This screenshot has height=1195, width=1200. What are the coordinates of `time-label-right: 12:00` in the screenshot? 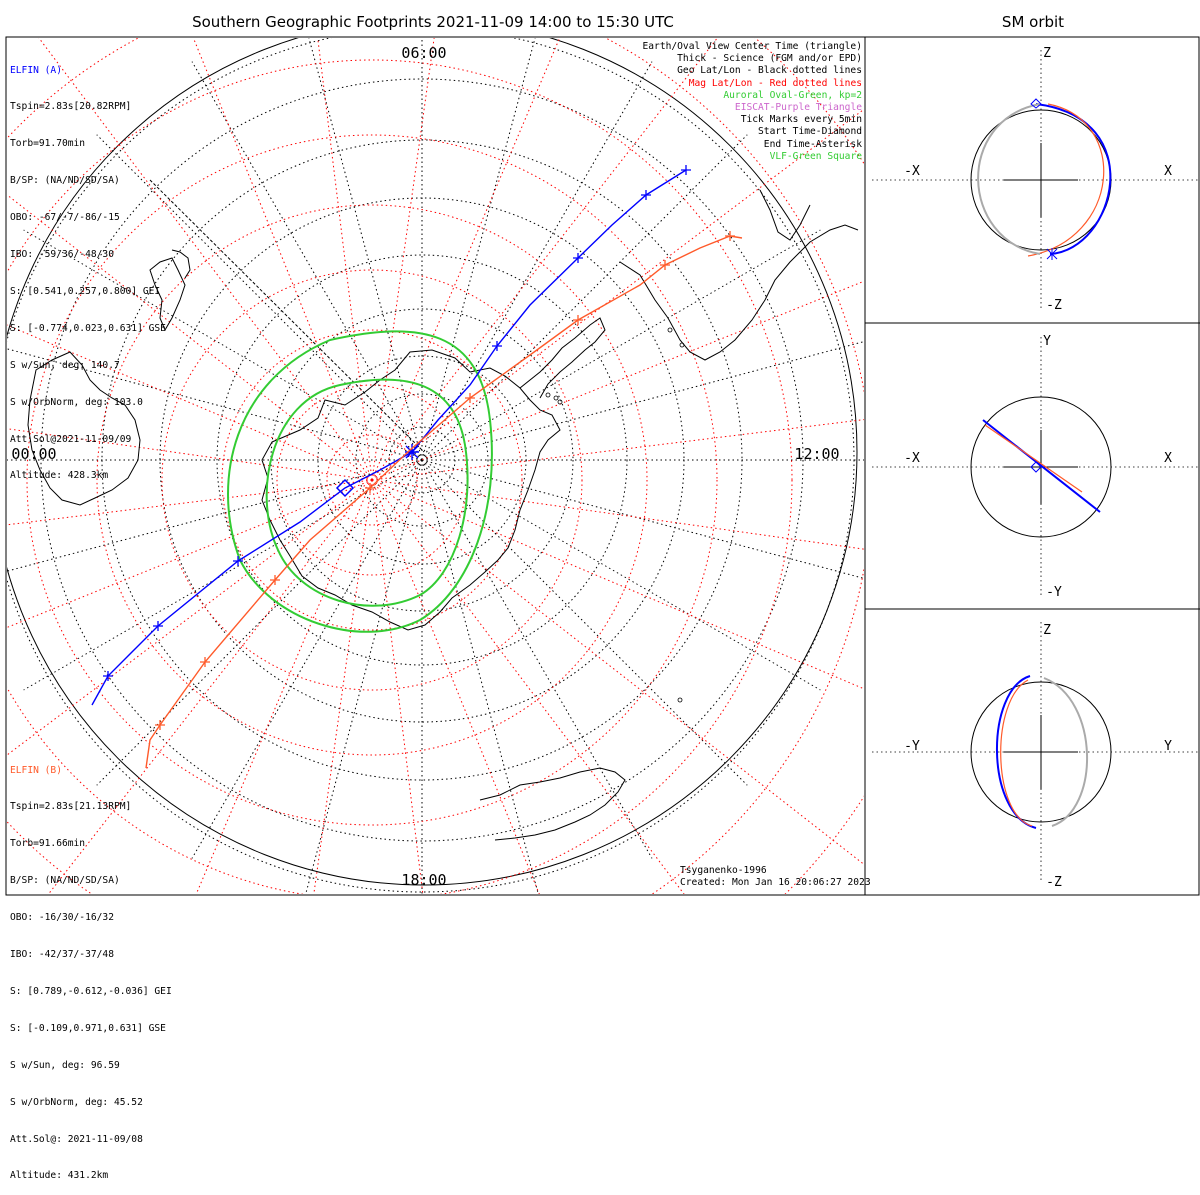 It's located at (816, 454).